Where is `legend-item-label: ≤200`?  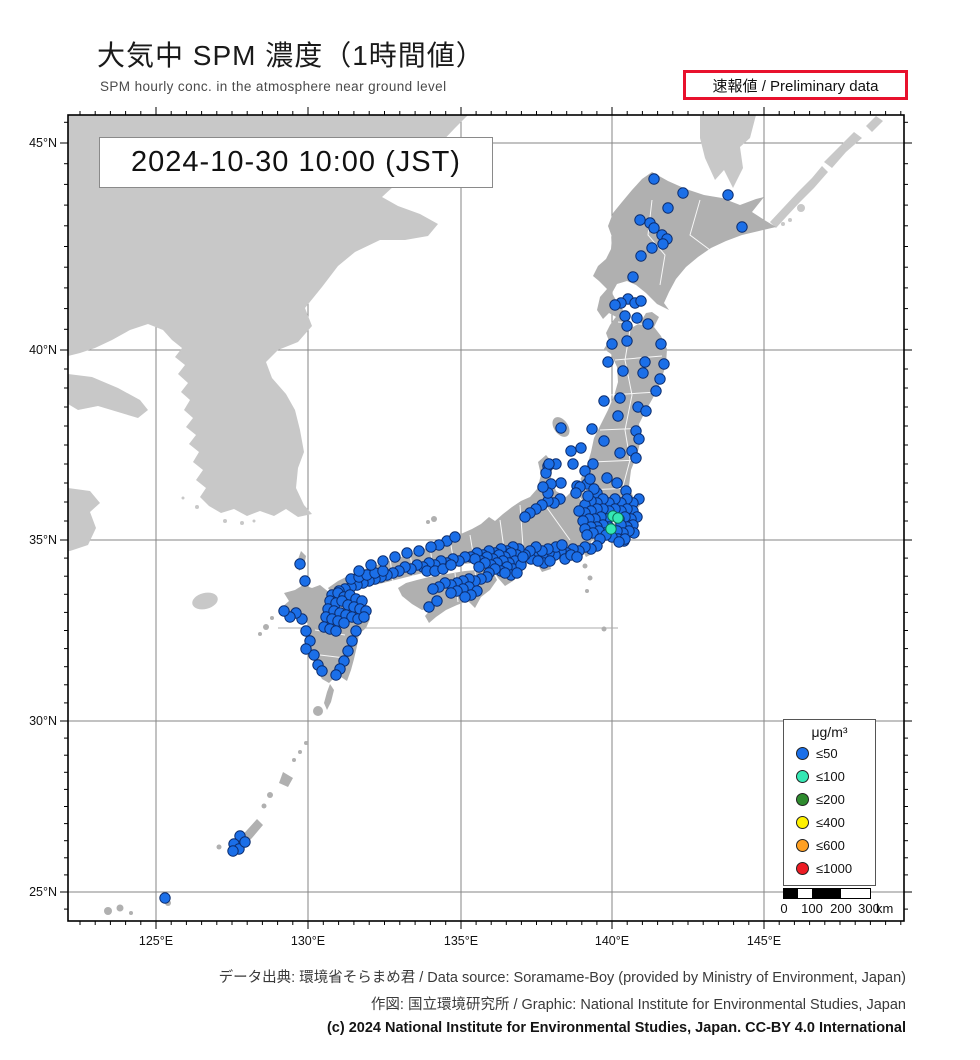
legend-item-label: ≤200 is located at coordinates (830, 799).